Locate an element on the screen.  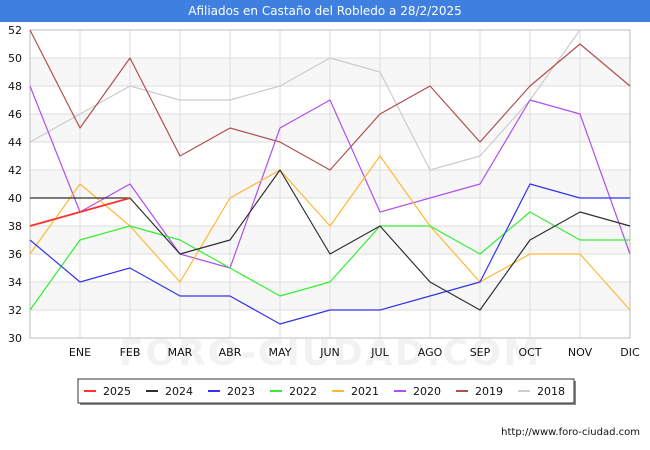
legend-label-2019: 2019 is located at coordinates (489, 391).